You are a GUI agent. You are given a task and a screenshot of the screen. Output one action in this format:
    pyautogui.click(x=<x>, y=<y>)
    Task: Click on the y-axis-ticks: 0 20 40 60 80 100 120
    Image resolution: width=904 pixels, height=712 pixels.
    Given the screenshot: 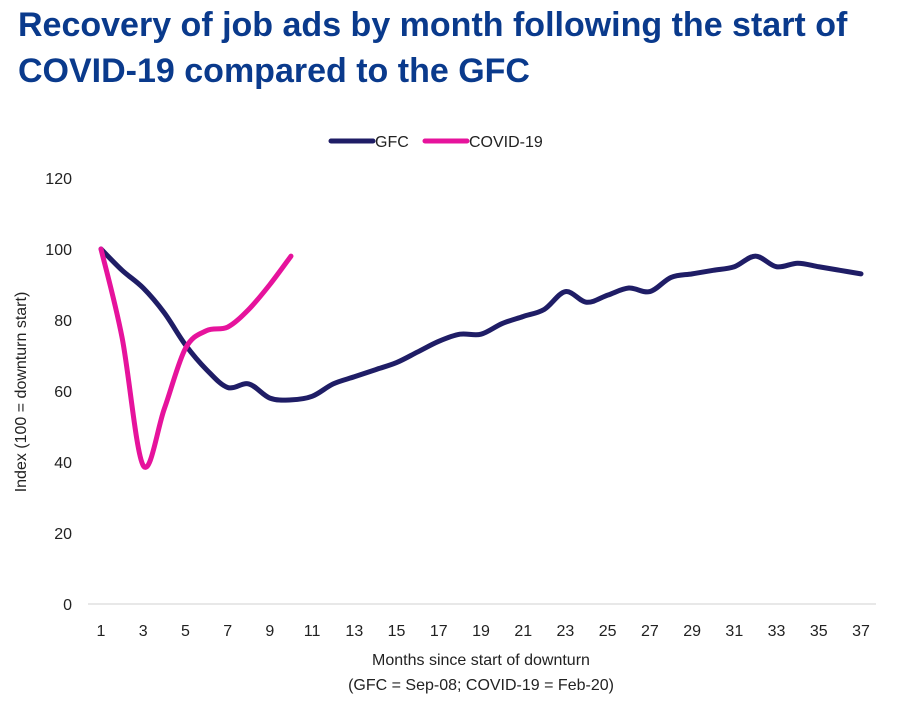 What is the action you would take?
    pyautogui.click(x=58, y=392)
    